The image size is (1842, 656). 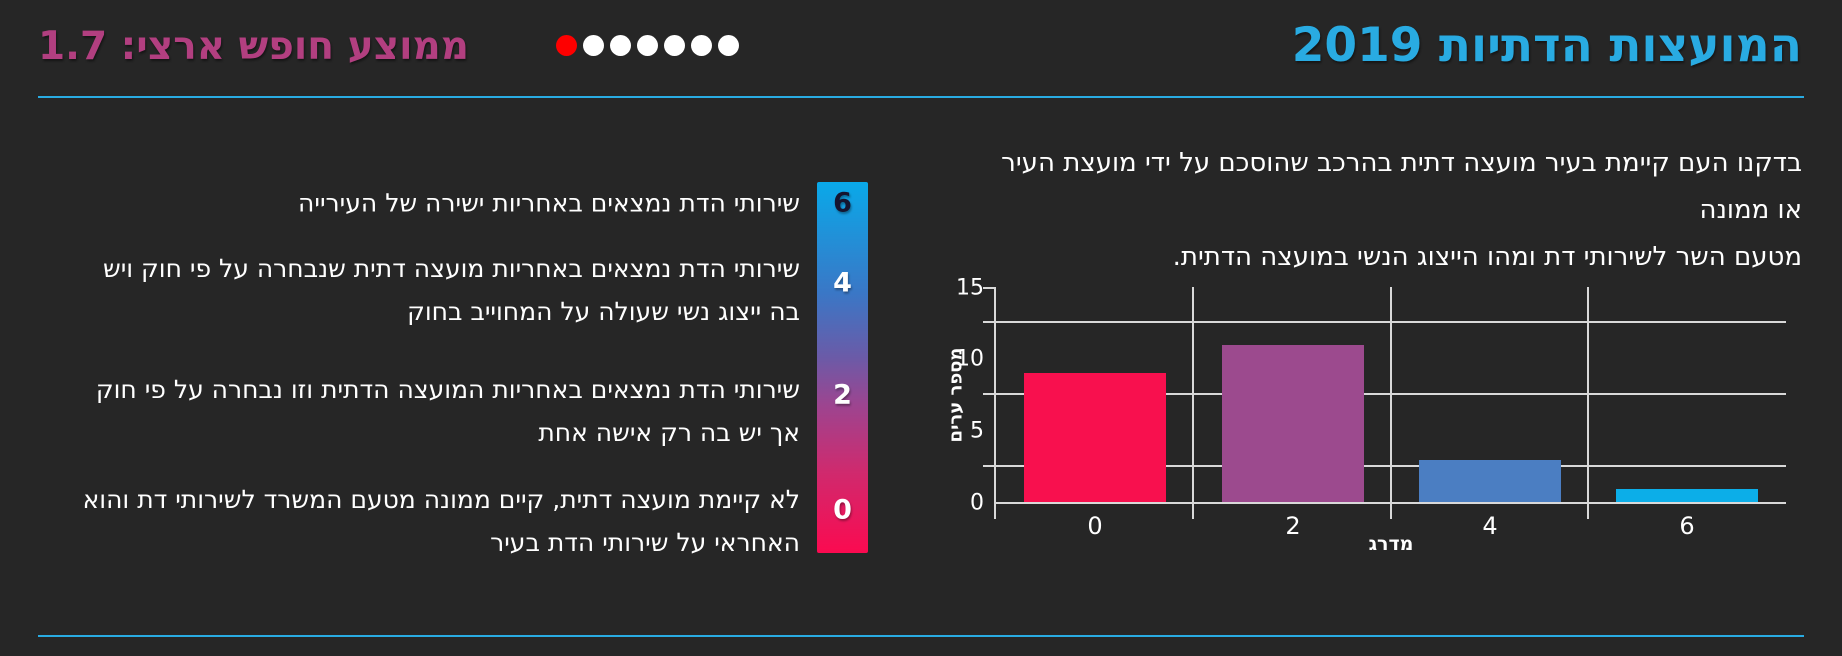 What do you see at coordinates (1546, 45) in the screenshot?
I see `page-title: המועצות הדתיות 2019` at bounding box center [1546, 45].